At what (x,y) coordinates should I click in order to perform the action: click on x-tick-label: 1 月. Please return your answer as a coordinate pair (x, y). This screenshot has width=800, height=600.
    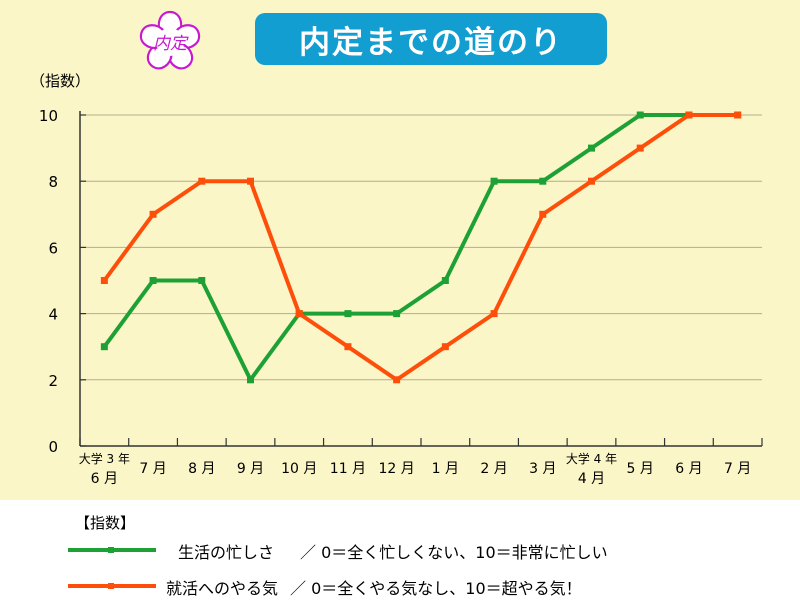
    Looking at the image, I should click on (445, 469).